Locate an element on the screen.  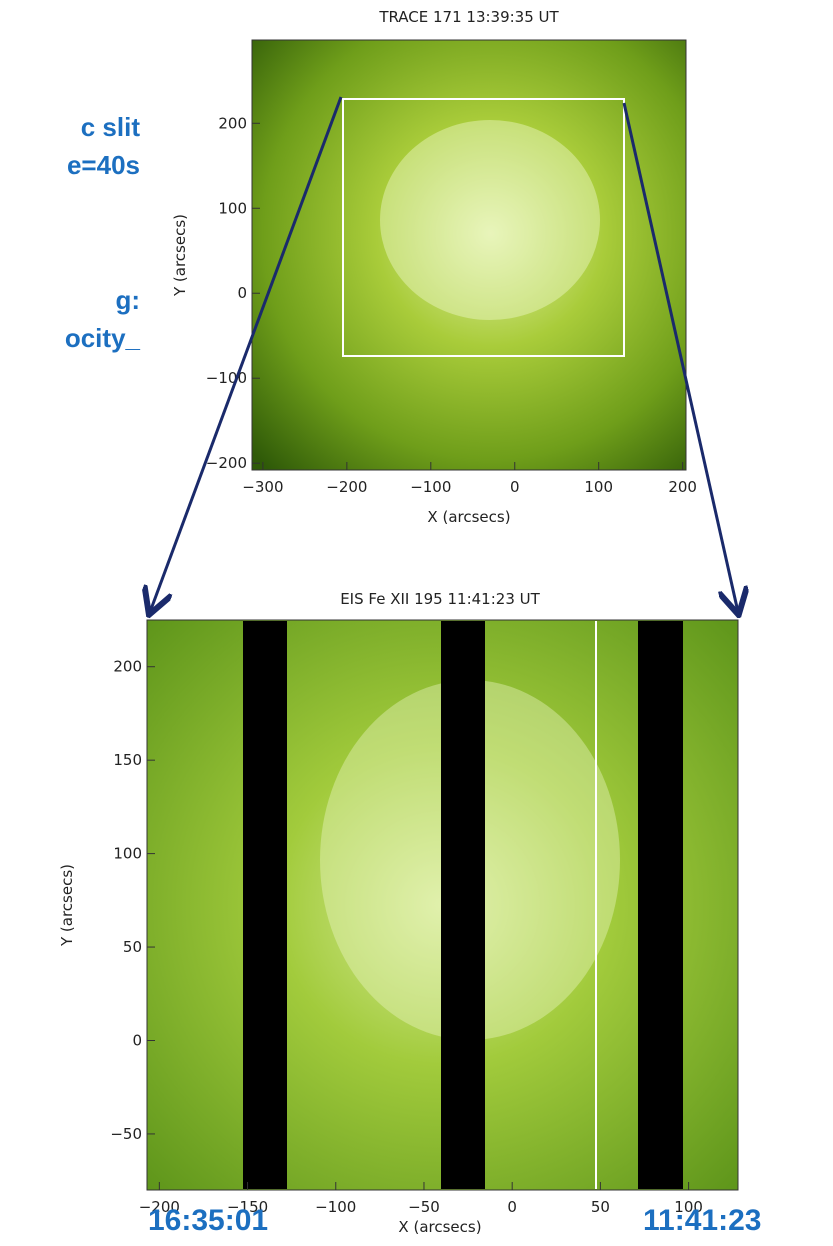
top-y-label: Y (arcsecs) is located at coordinates (180, 255).